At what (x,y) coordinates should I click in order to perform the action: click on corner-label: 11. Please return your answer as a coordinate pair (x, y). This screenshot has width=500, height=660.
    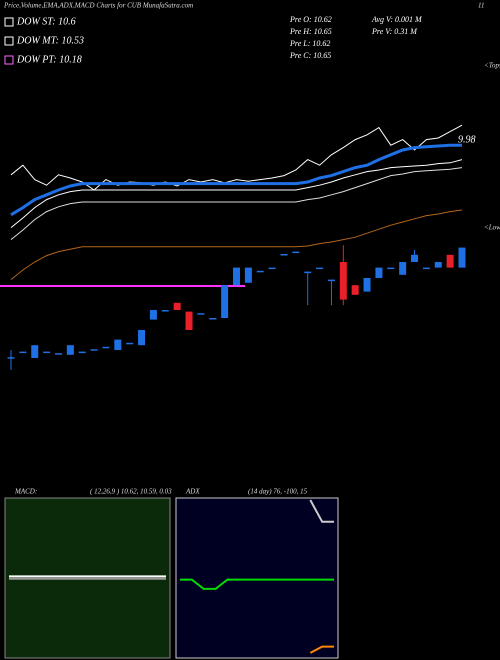
    Looking at the image, I should click on (481, 6).